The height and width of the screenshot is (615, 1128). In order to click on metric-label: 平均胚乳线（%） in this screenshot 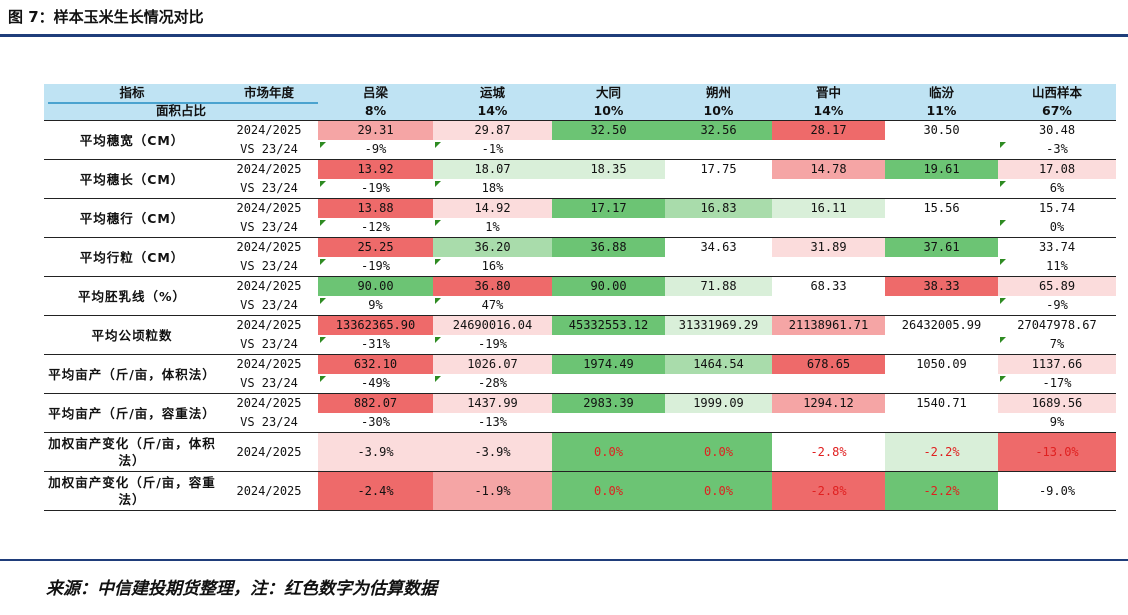, I will do `click(132, 296)`.